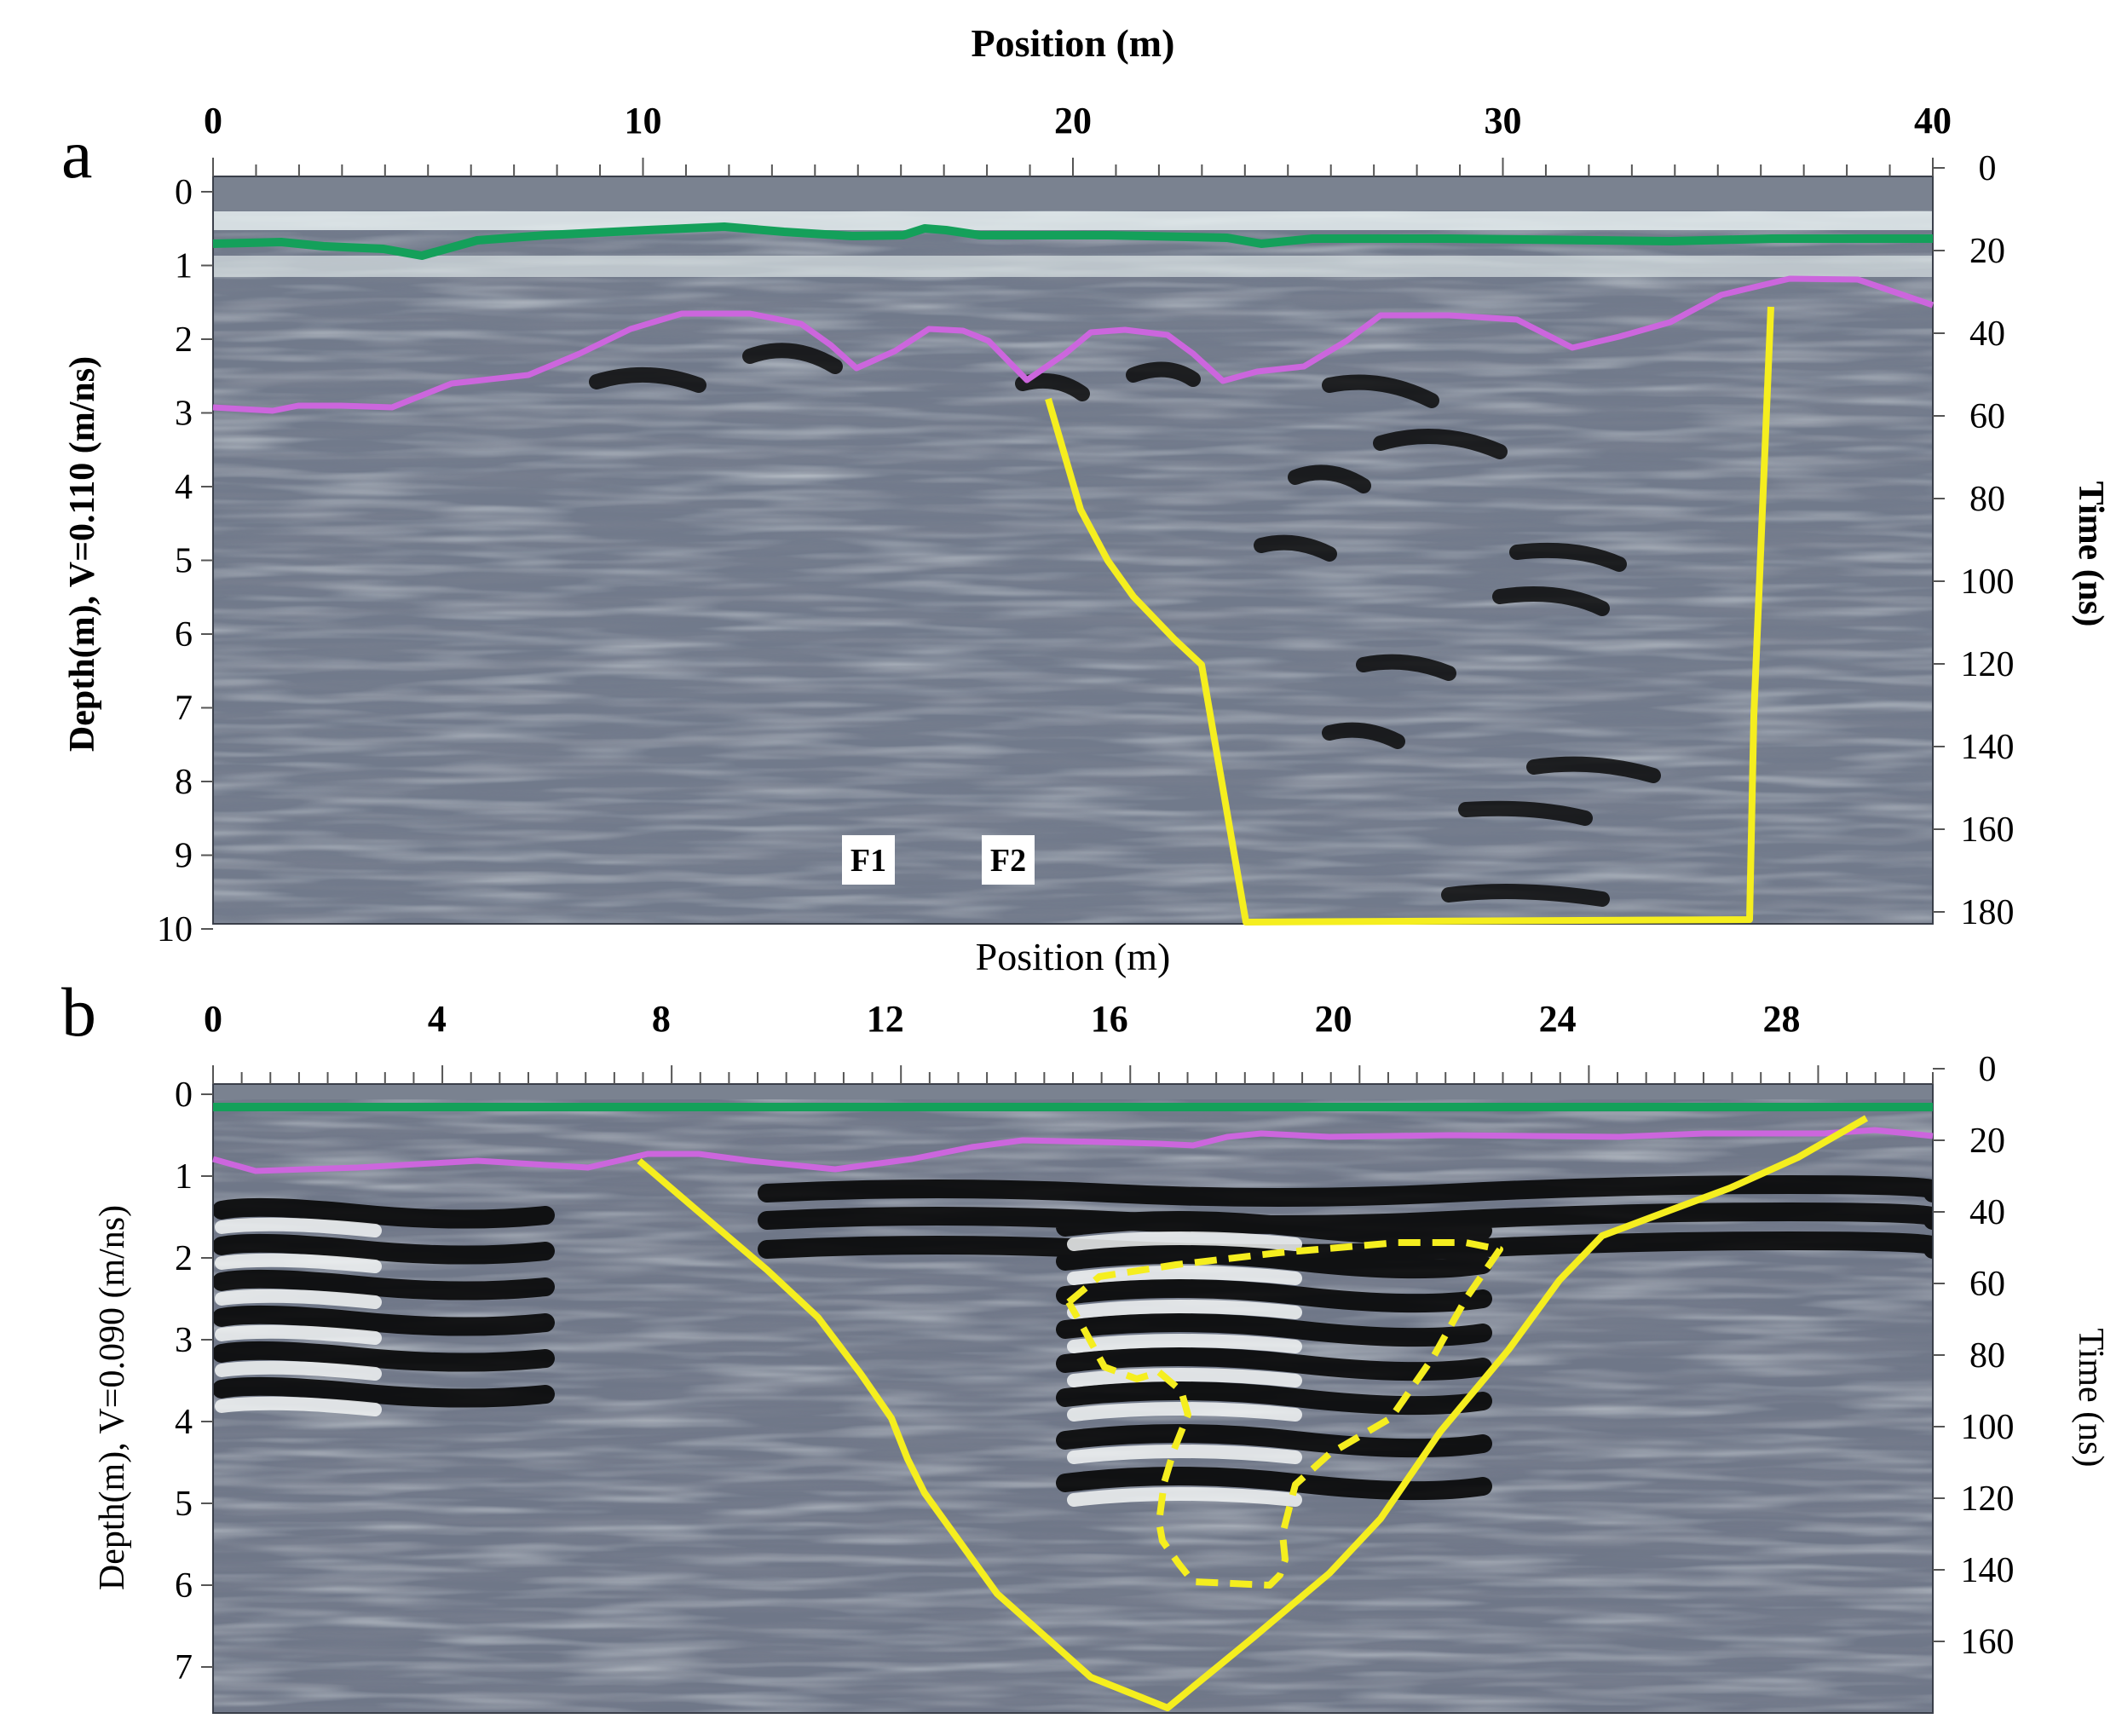  I want to click on depth-axis-a: 0 1 2 3 4 5 6 7 8 9 10, so click(185, 561).